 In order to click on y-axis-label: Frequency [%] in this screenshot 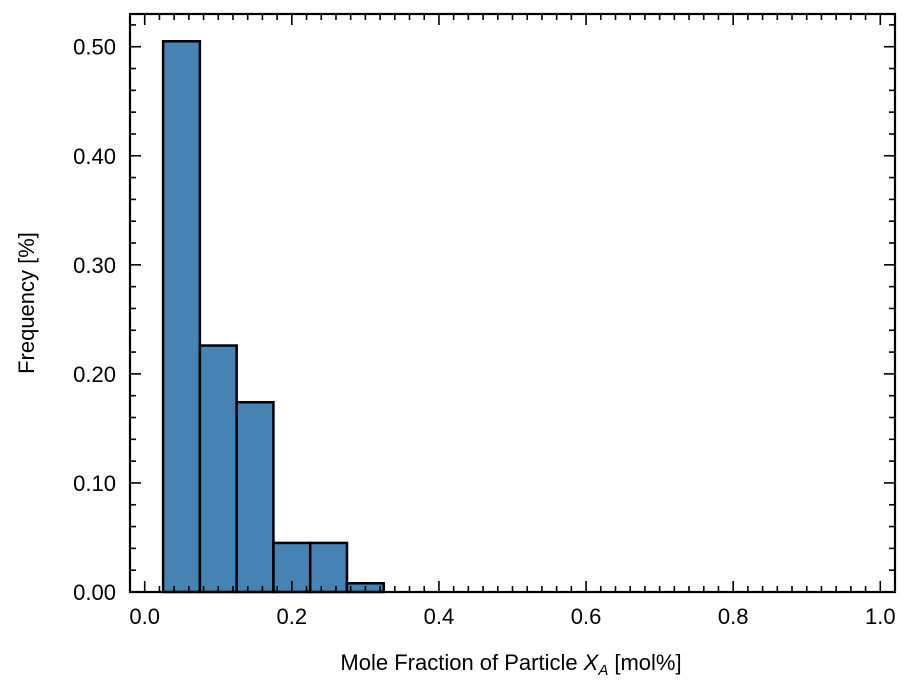, I will do `click(26, 303)`.